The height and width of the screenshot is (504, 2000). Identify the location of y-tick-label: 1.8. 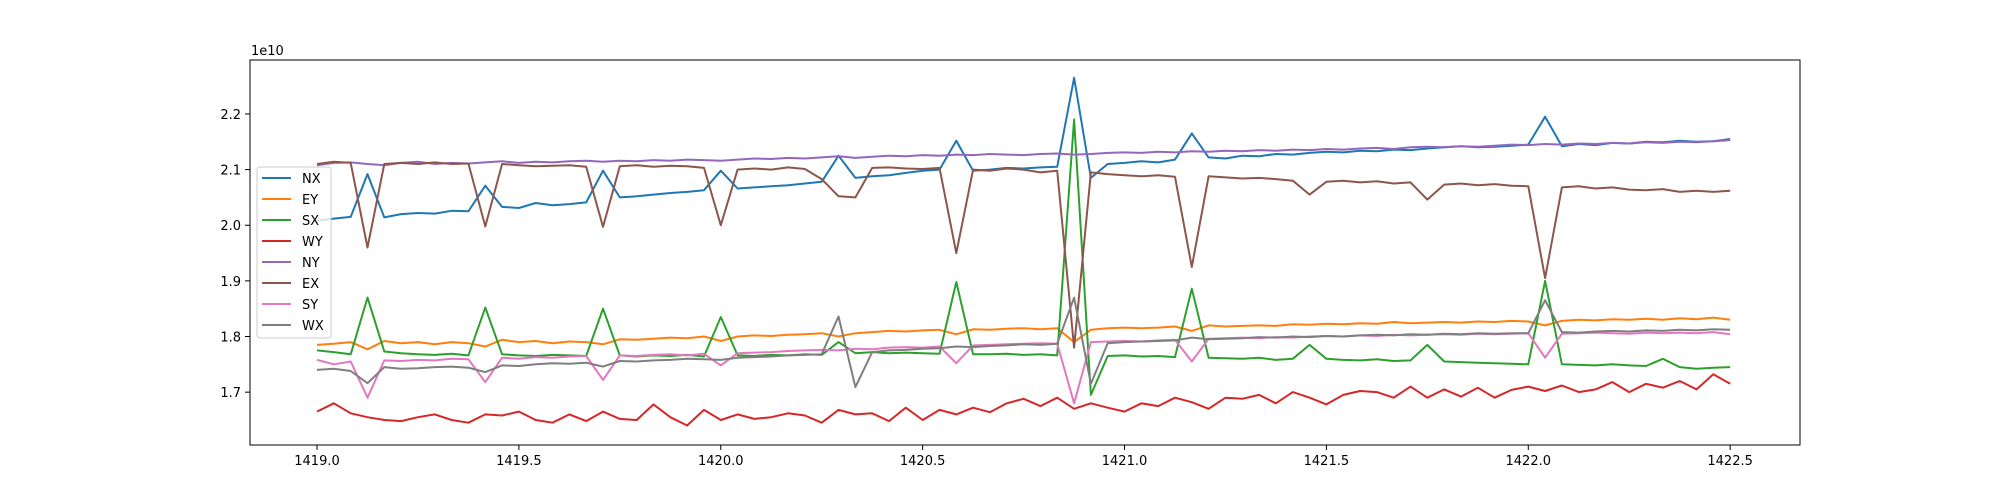
(230, 338).